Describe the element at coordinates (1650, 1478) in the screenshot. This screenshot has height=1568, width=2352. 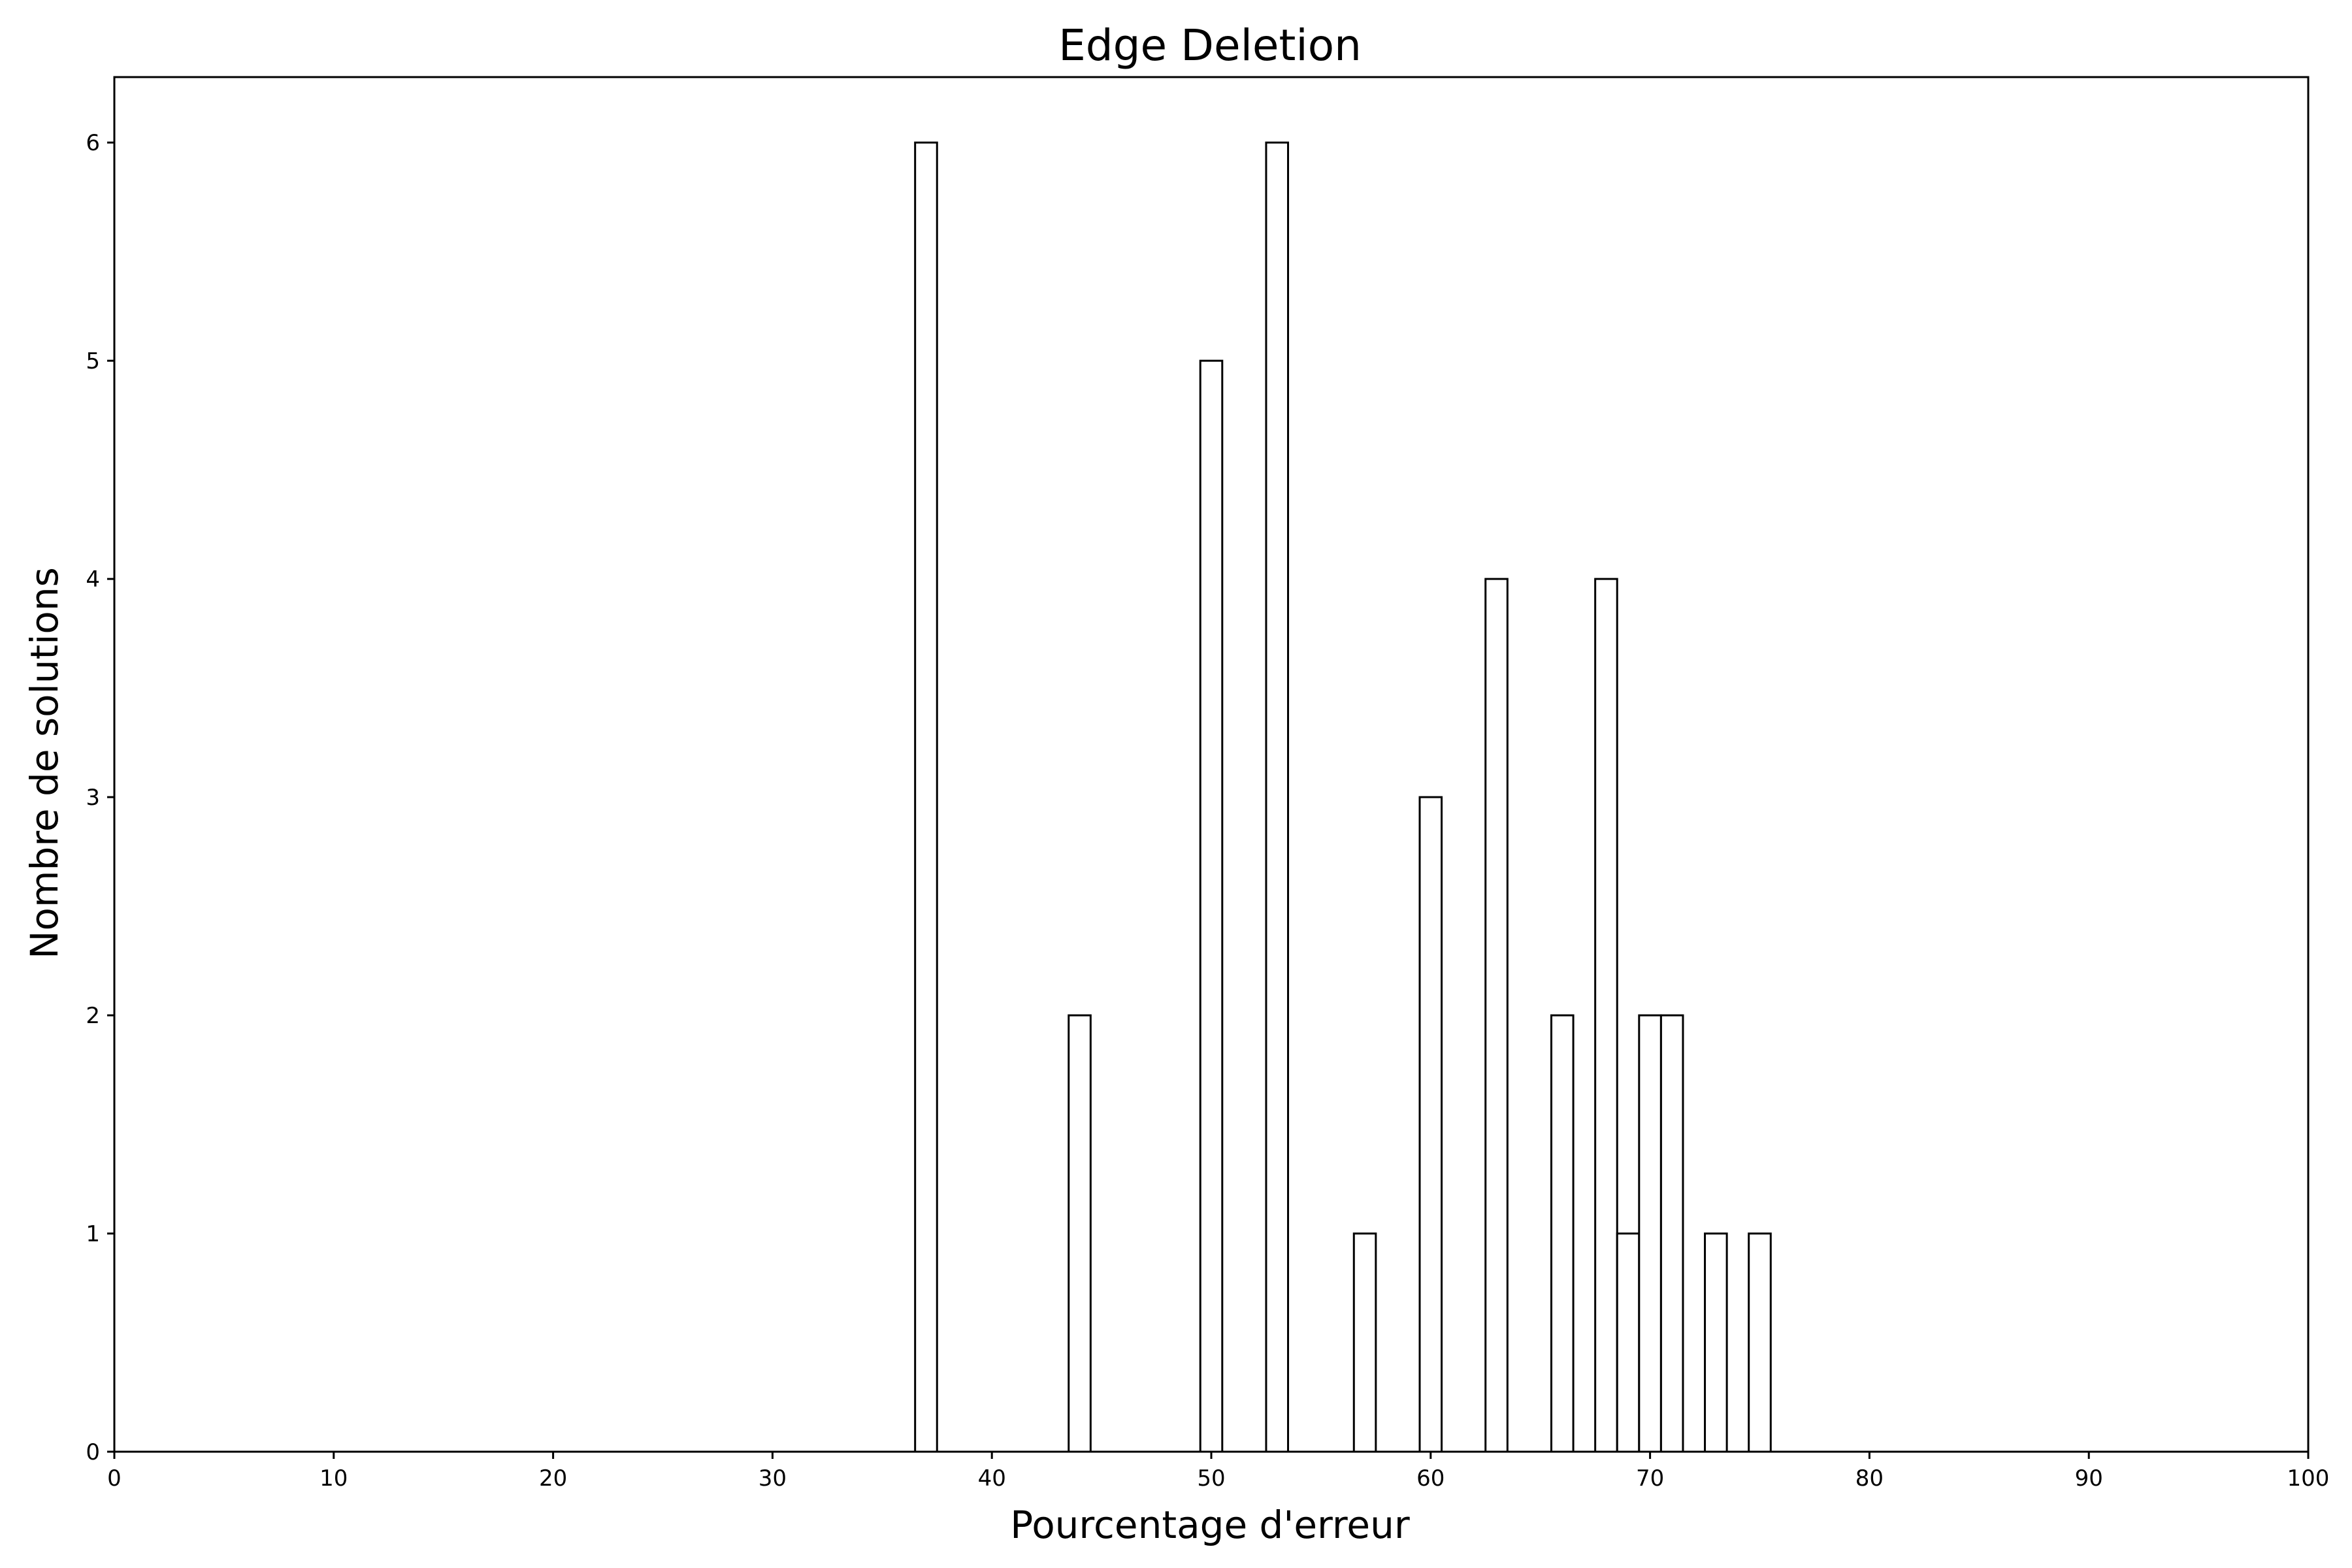
I see `x-tick-label-7: 70` at that location.